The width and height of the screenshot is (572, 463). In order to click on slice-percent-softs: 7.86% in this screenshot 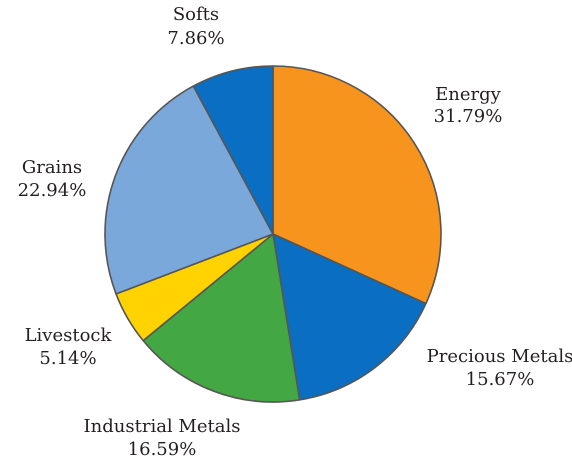, I will do `click(195, 38)`.